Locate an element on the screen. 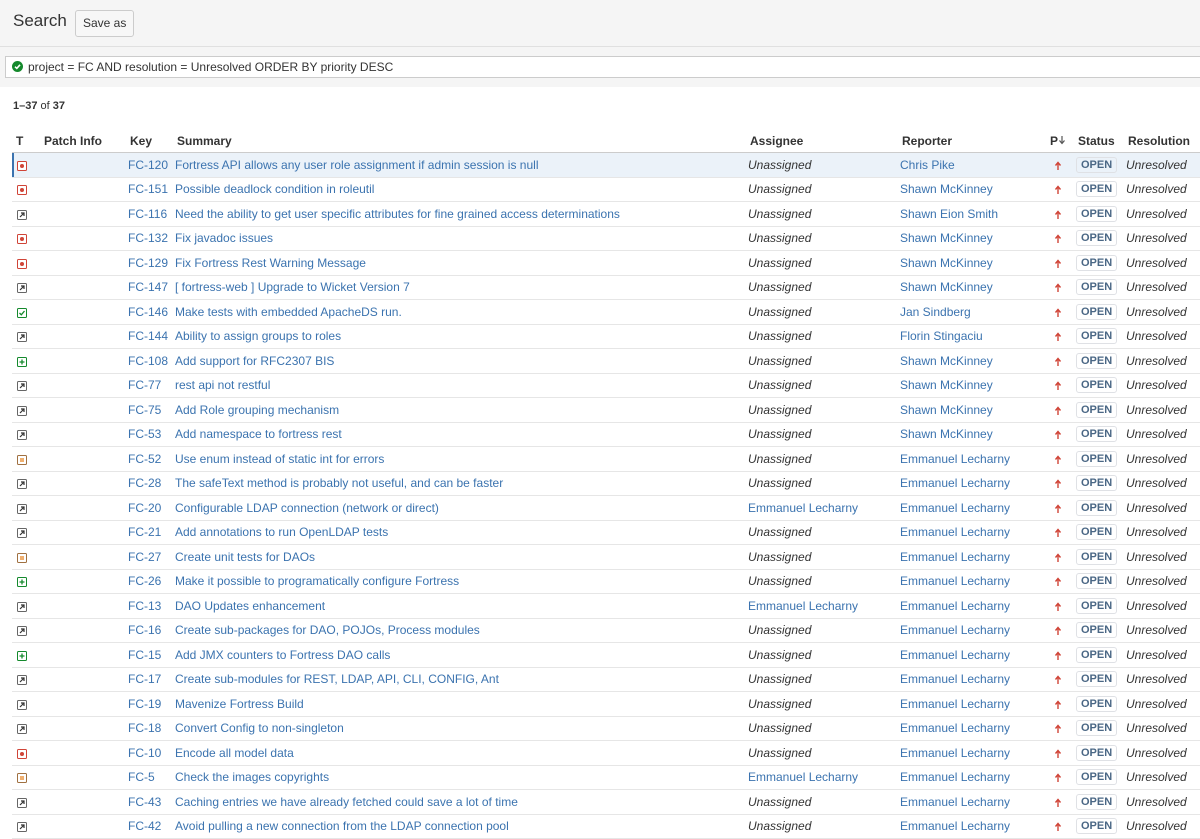  issue-key: FC-108 is located at coordinates (148, 360).